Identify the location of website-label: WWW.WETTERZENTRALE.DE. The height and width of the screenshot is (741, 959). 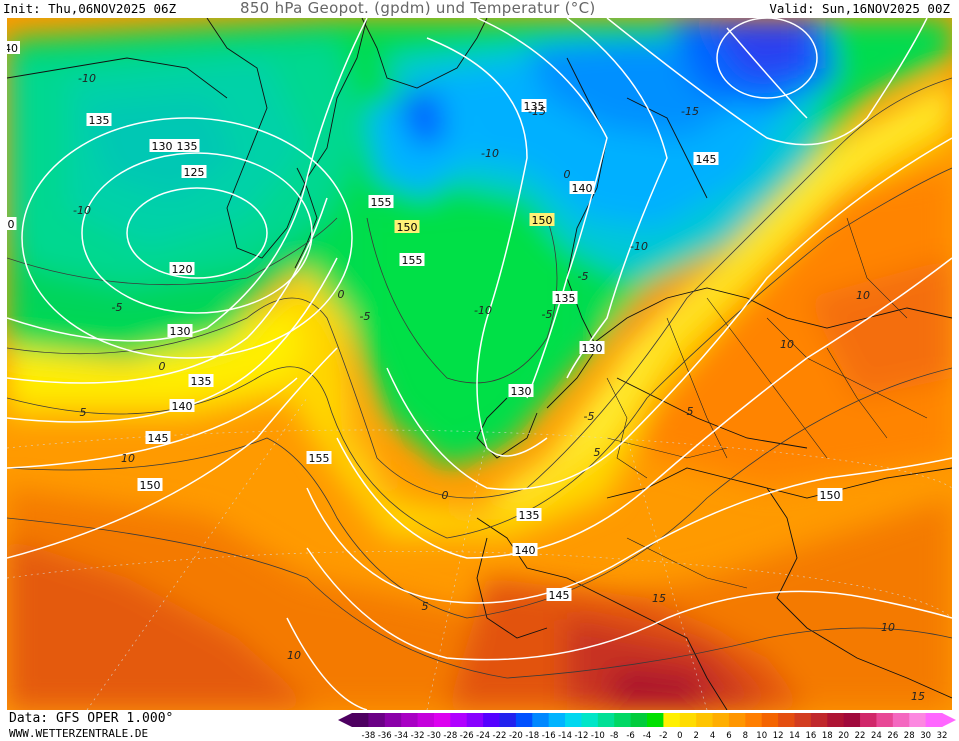
(79, 733).